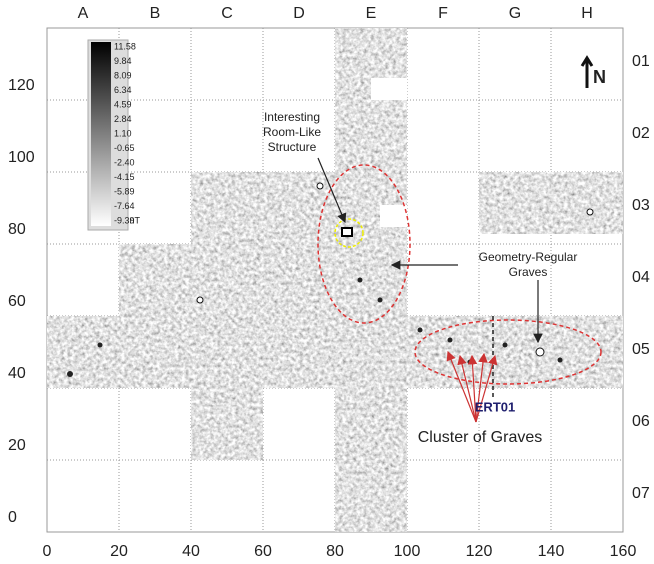 This screenshot has height=564, width=654. I want to click on ert-label: ERT01, so click(495, 406).